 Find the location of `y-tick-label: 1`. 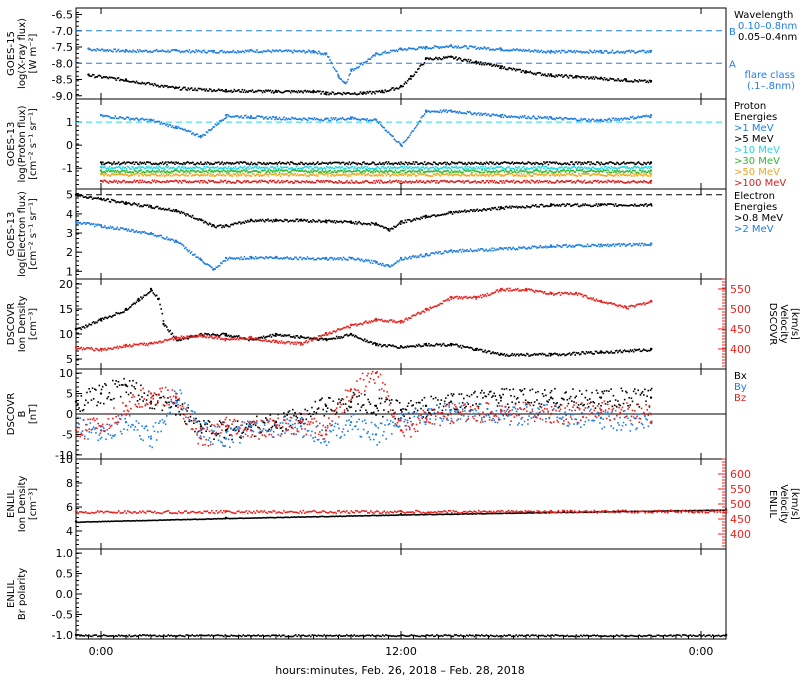

y-tick-label: 1 is located at coordinates (69, 271).